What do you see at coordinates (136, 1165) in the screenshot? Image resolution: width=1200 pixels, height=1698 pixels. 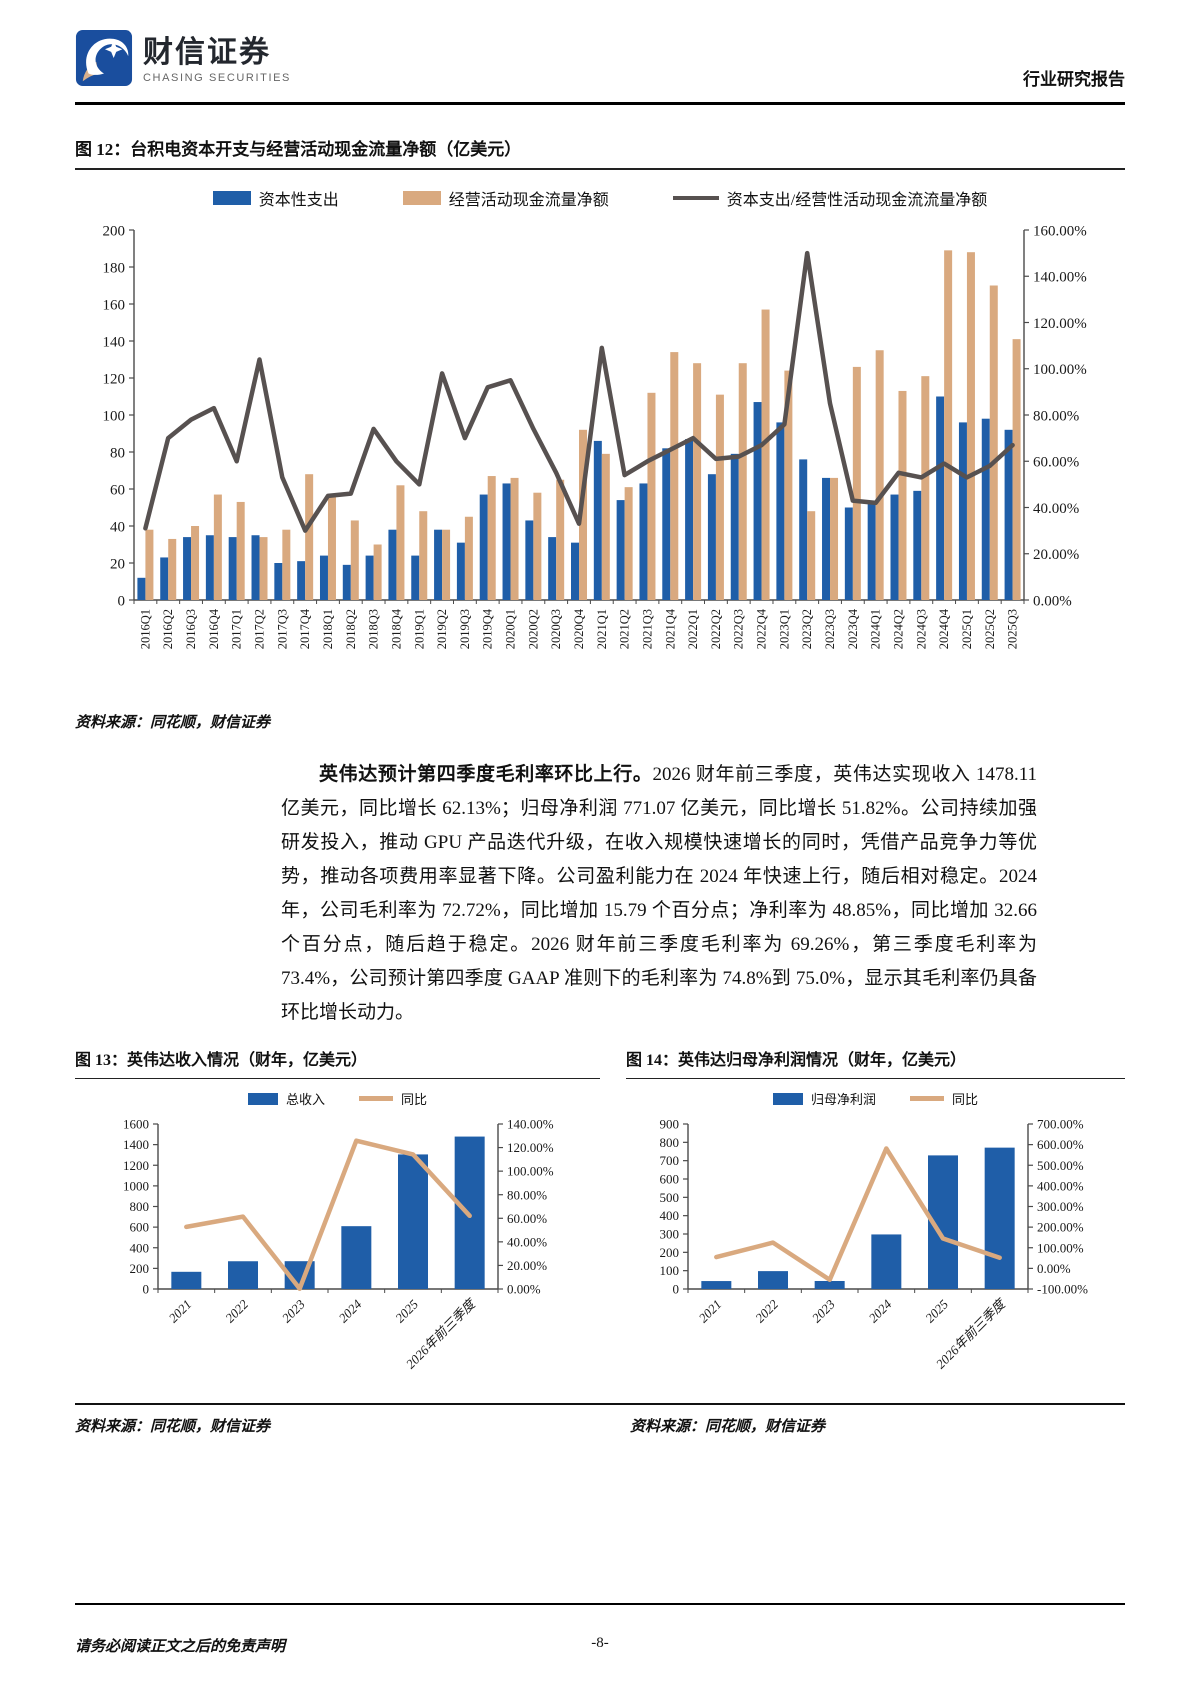 I see `svg-text: 1200` at bounding box center [136, 1165].